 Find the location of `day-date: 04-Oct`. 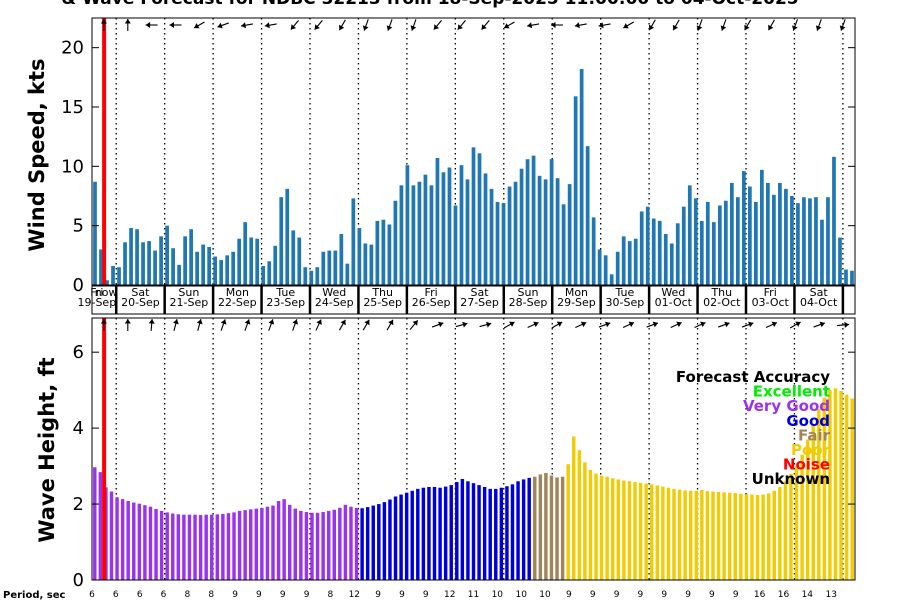

day-date: 04-Oct is located at coordinates (819, 302).